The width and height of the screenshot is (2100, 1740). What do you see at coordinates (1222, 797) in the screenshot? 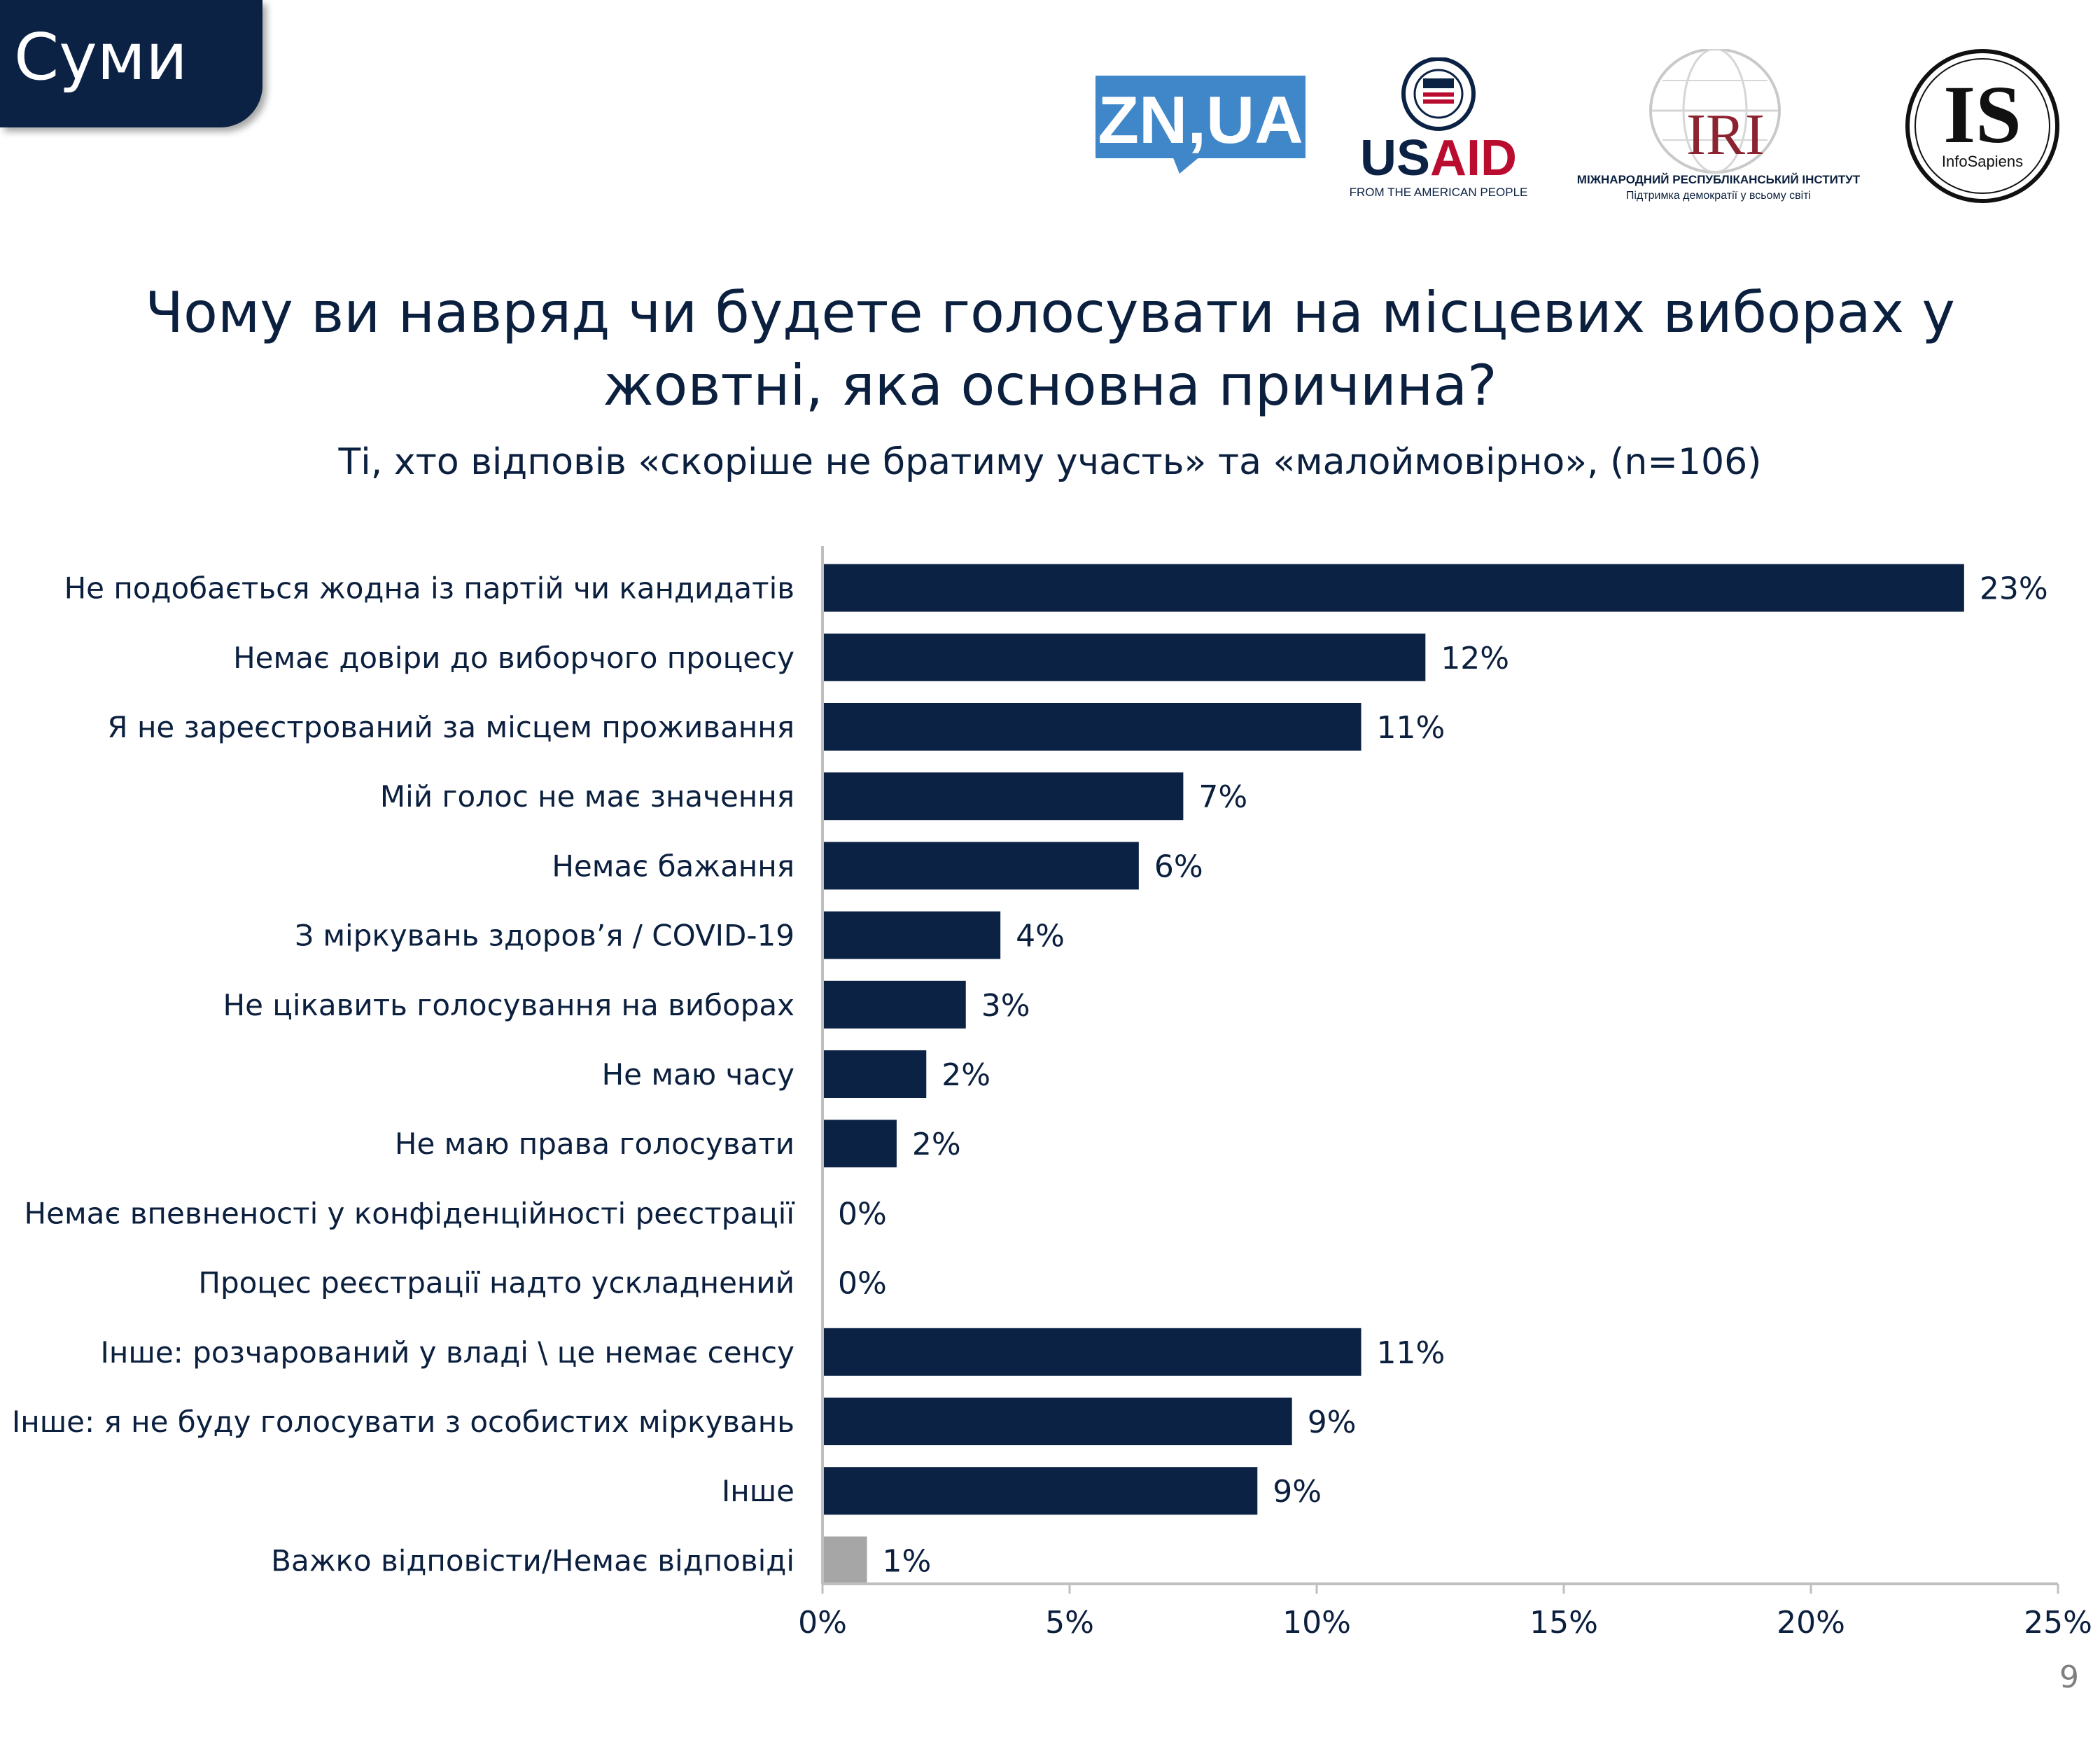
I see `data-label: 7%` at bounding box center [1222, 797].